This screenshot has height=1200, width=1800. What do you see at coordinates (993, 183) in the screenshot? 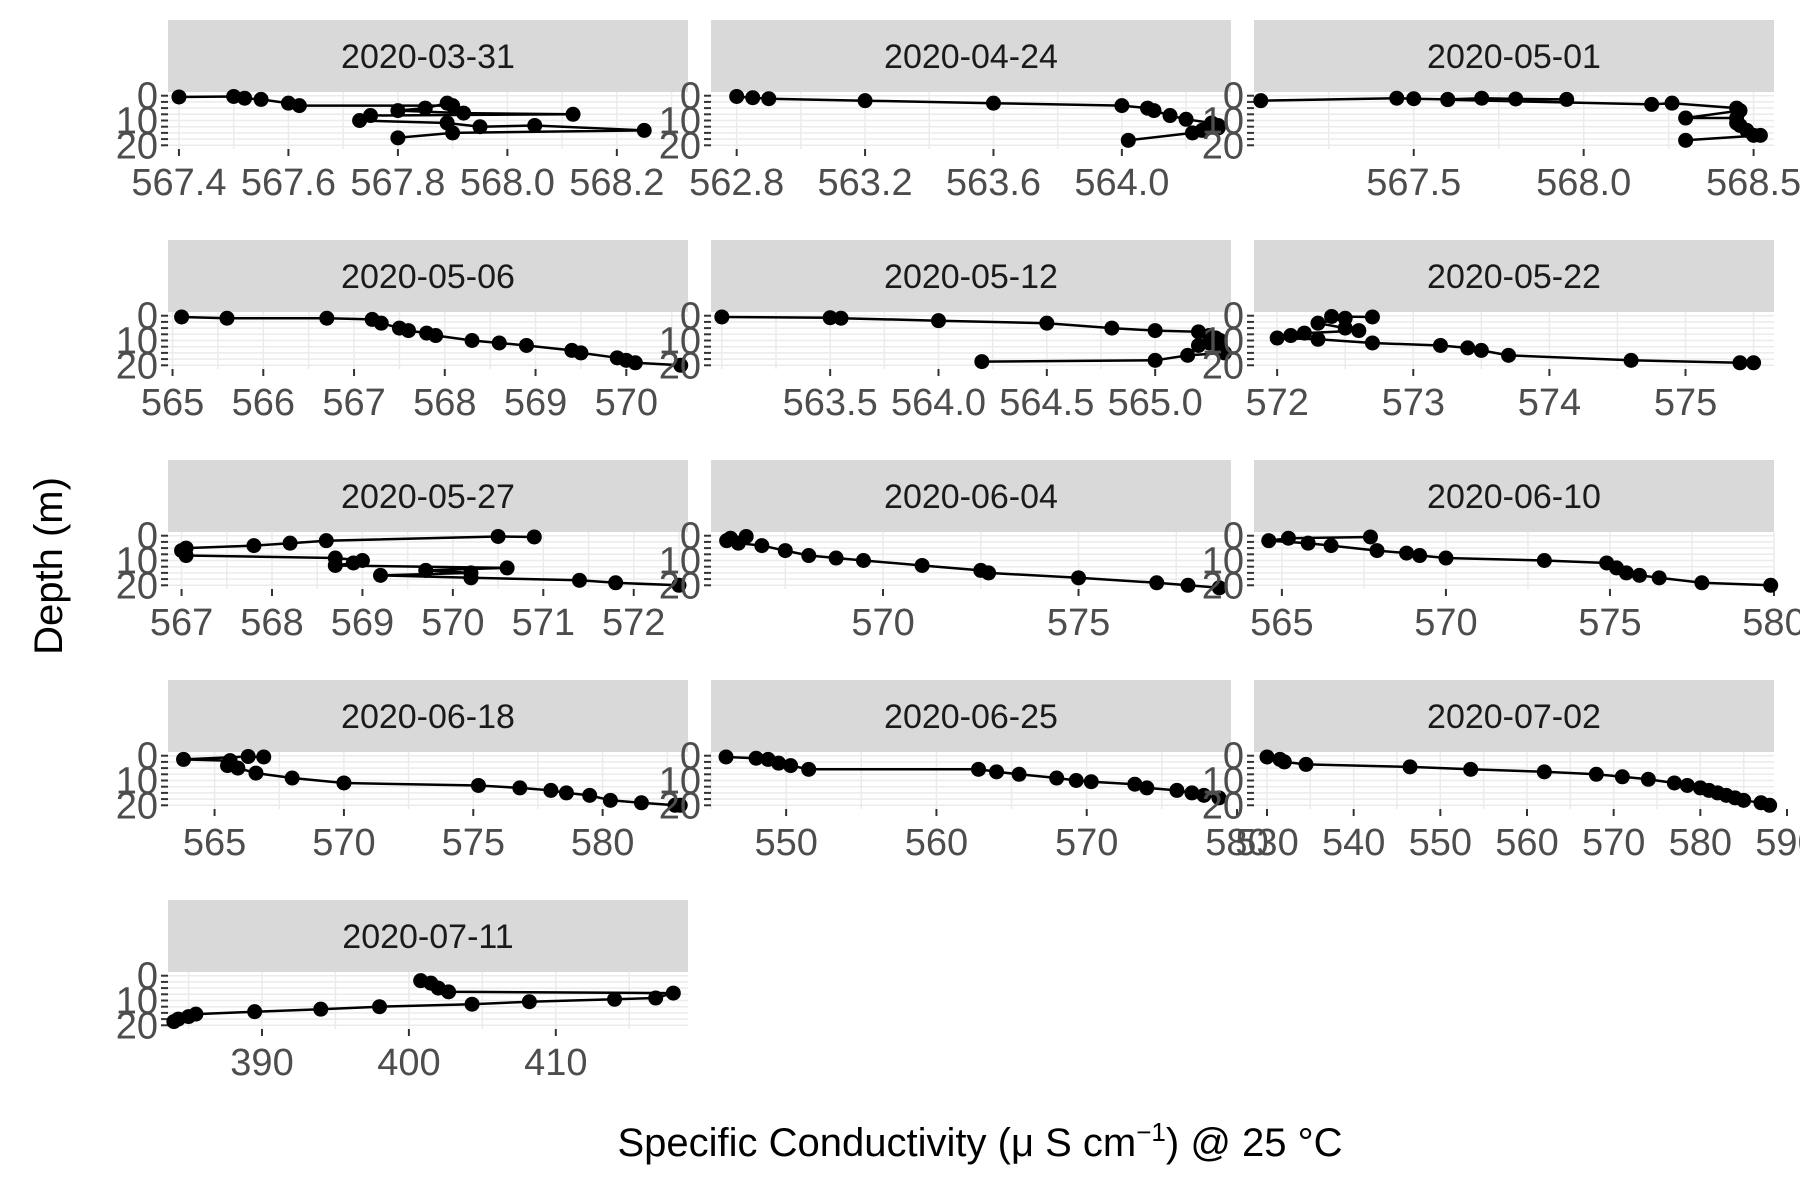
I see `x-tick-label: 563.6` at bounding box center [993, 183].